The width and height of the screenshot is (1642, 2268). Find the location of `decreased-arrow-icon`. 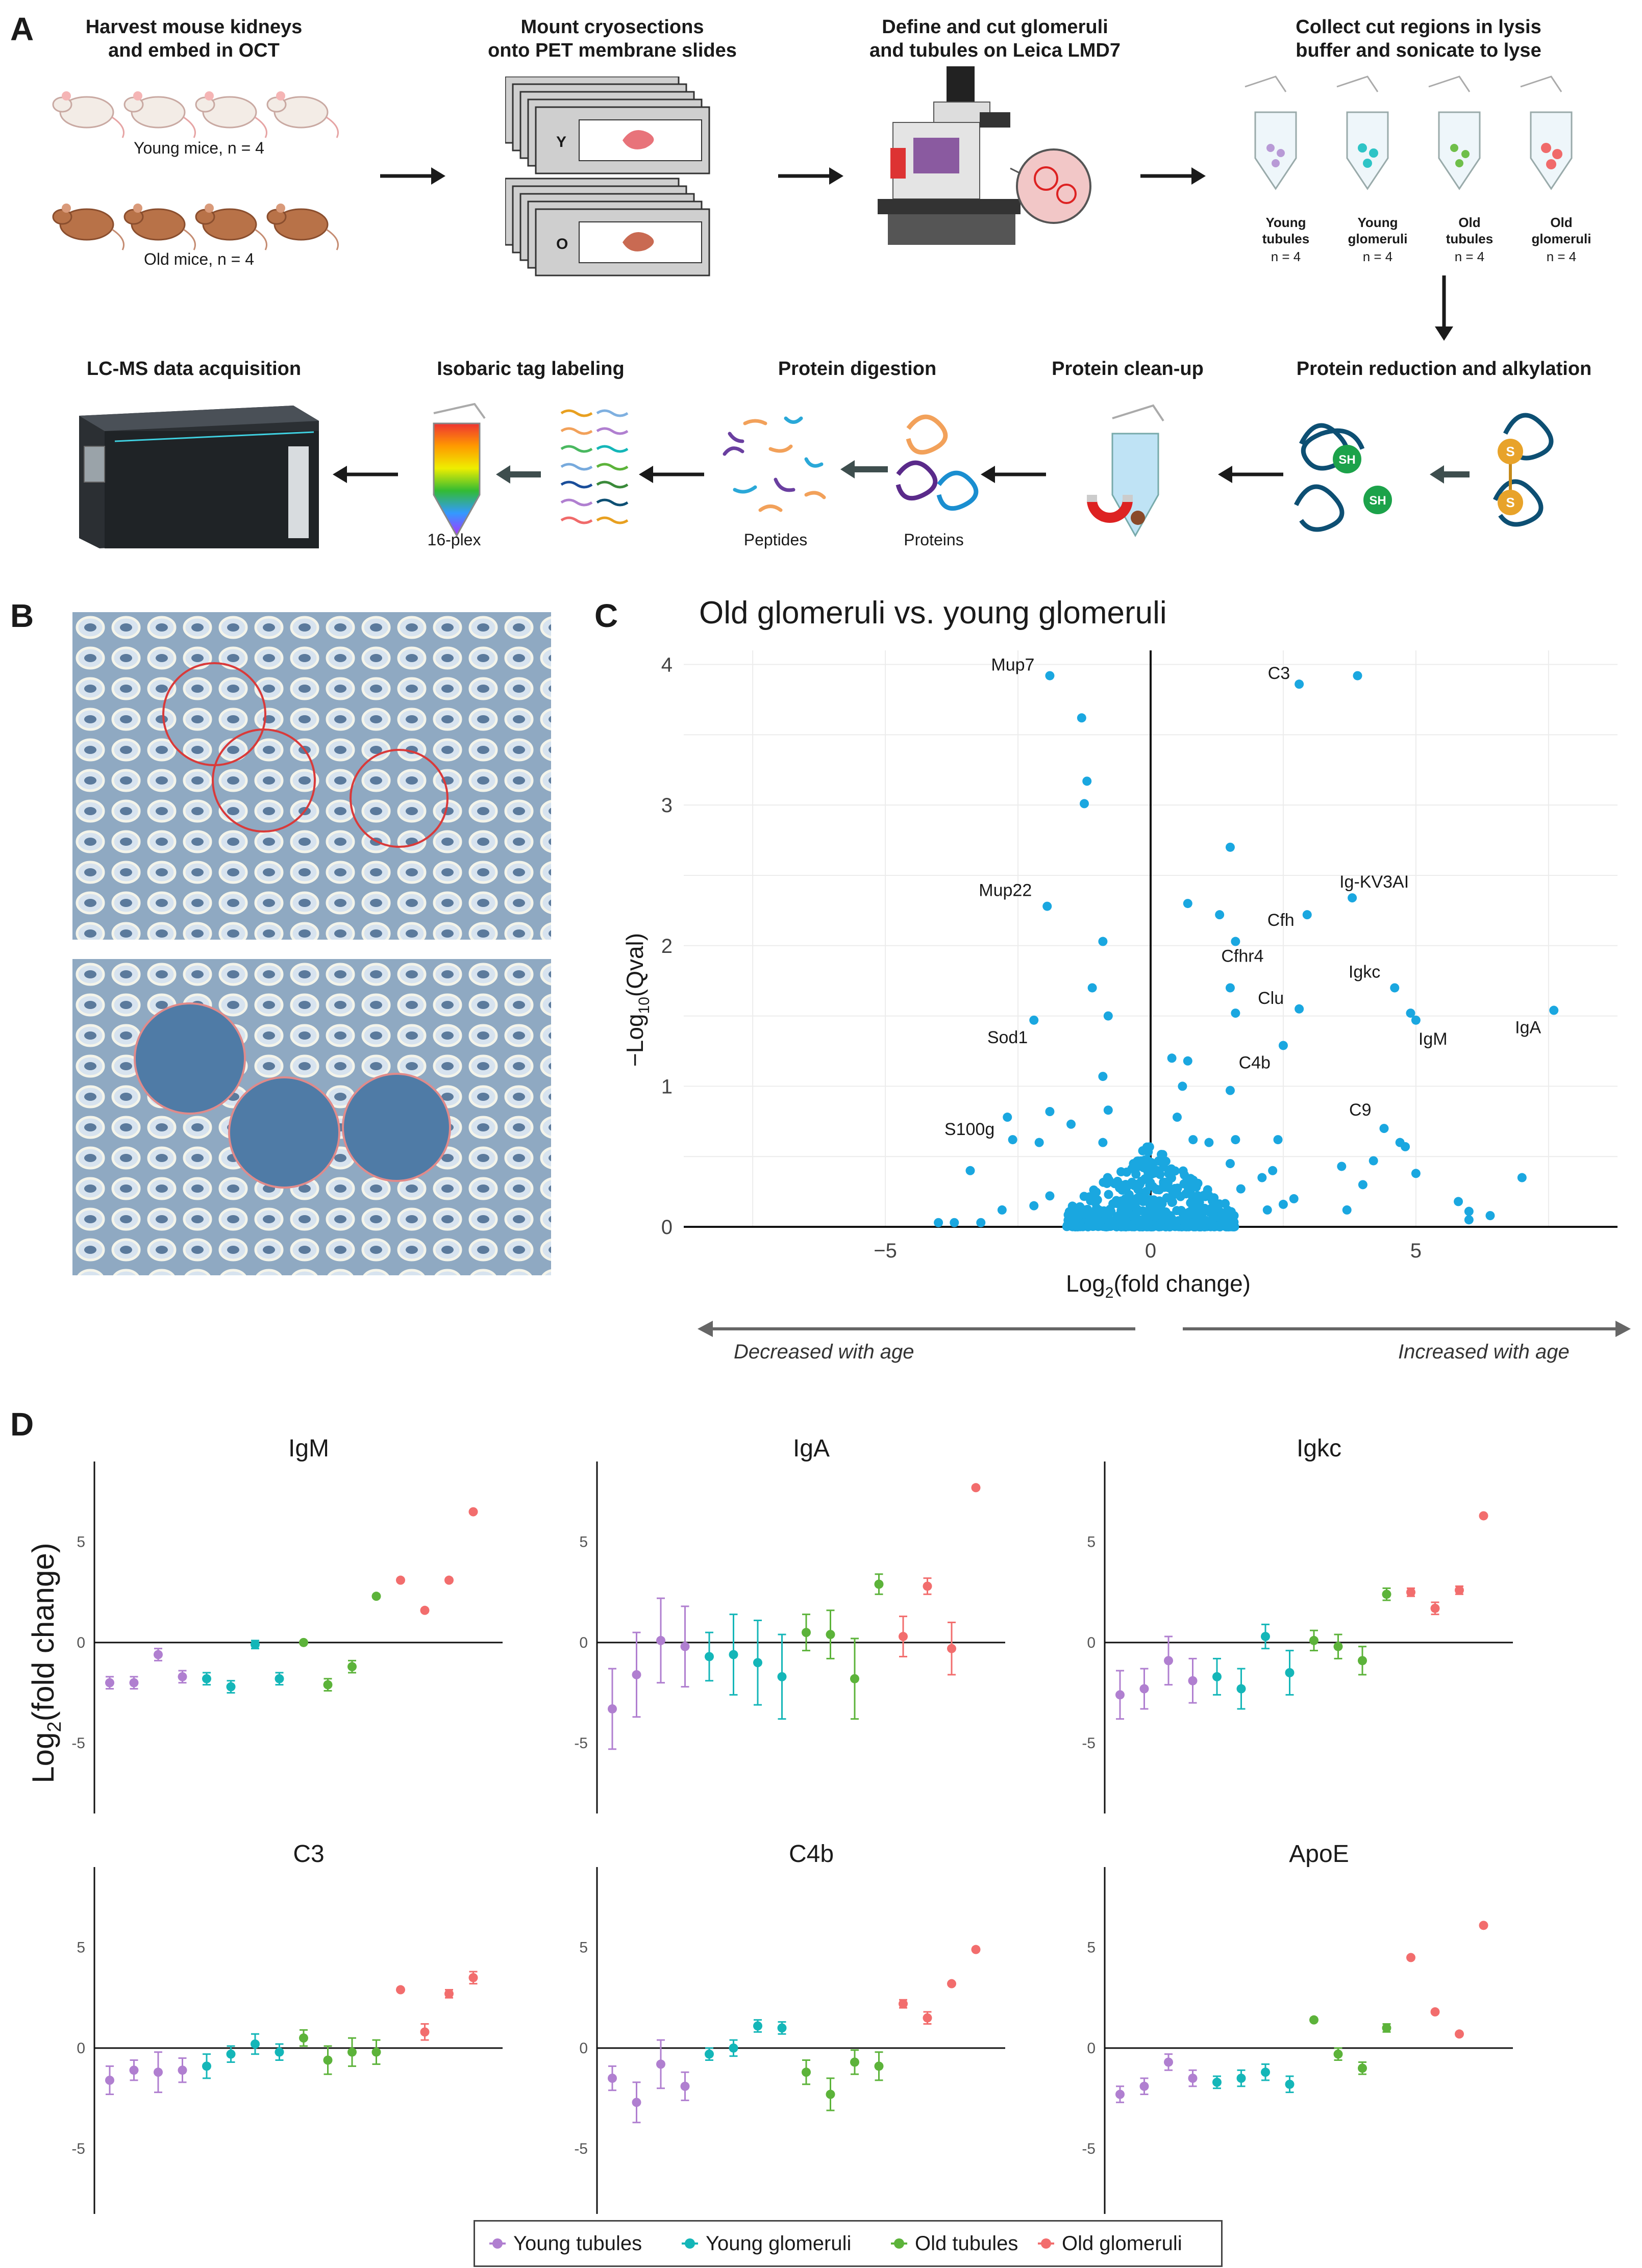

decreased-arrow-icon is located at coordinates (916, 1329).